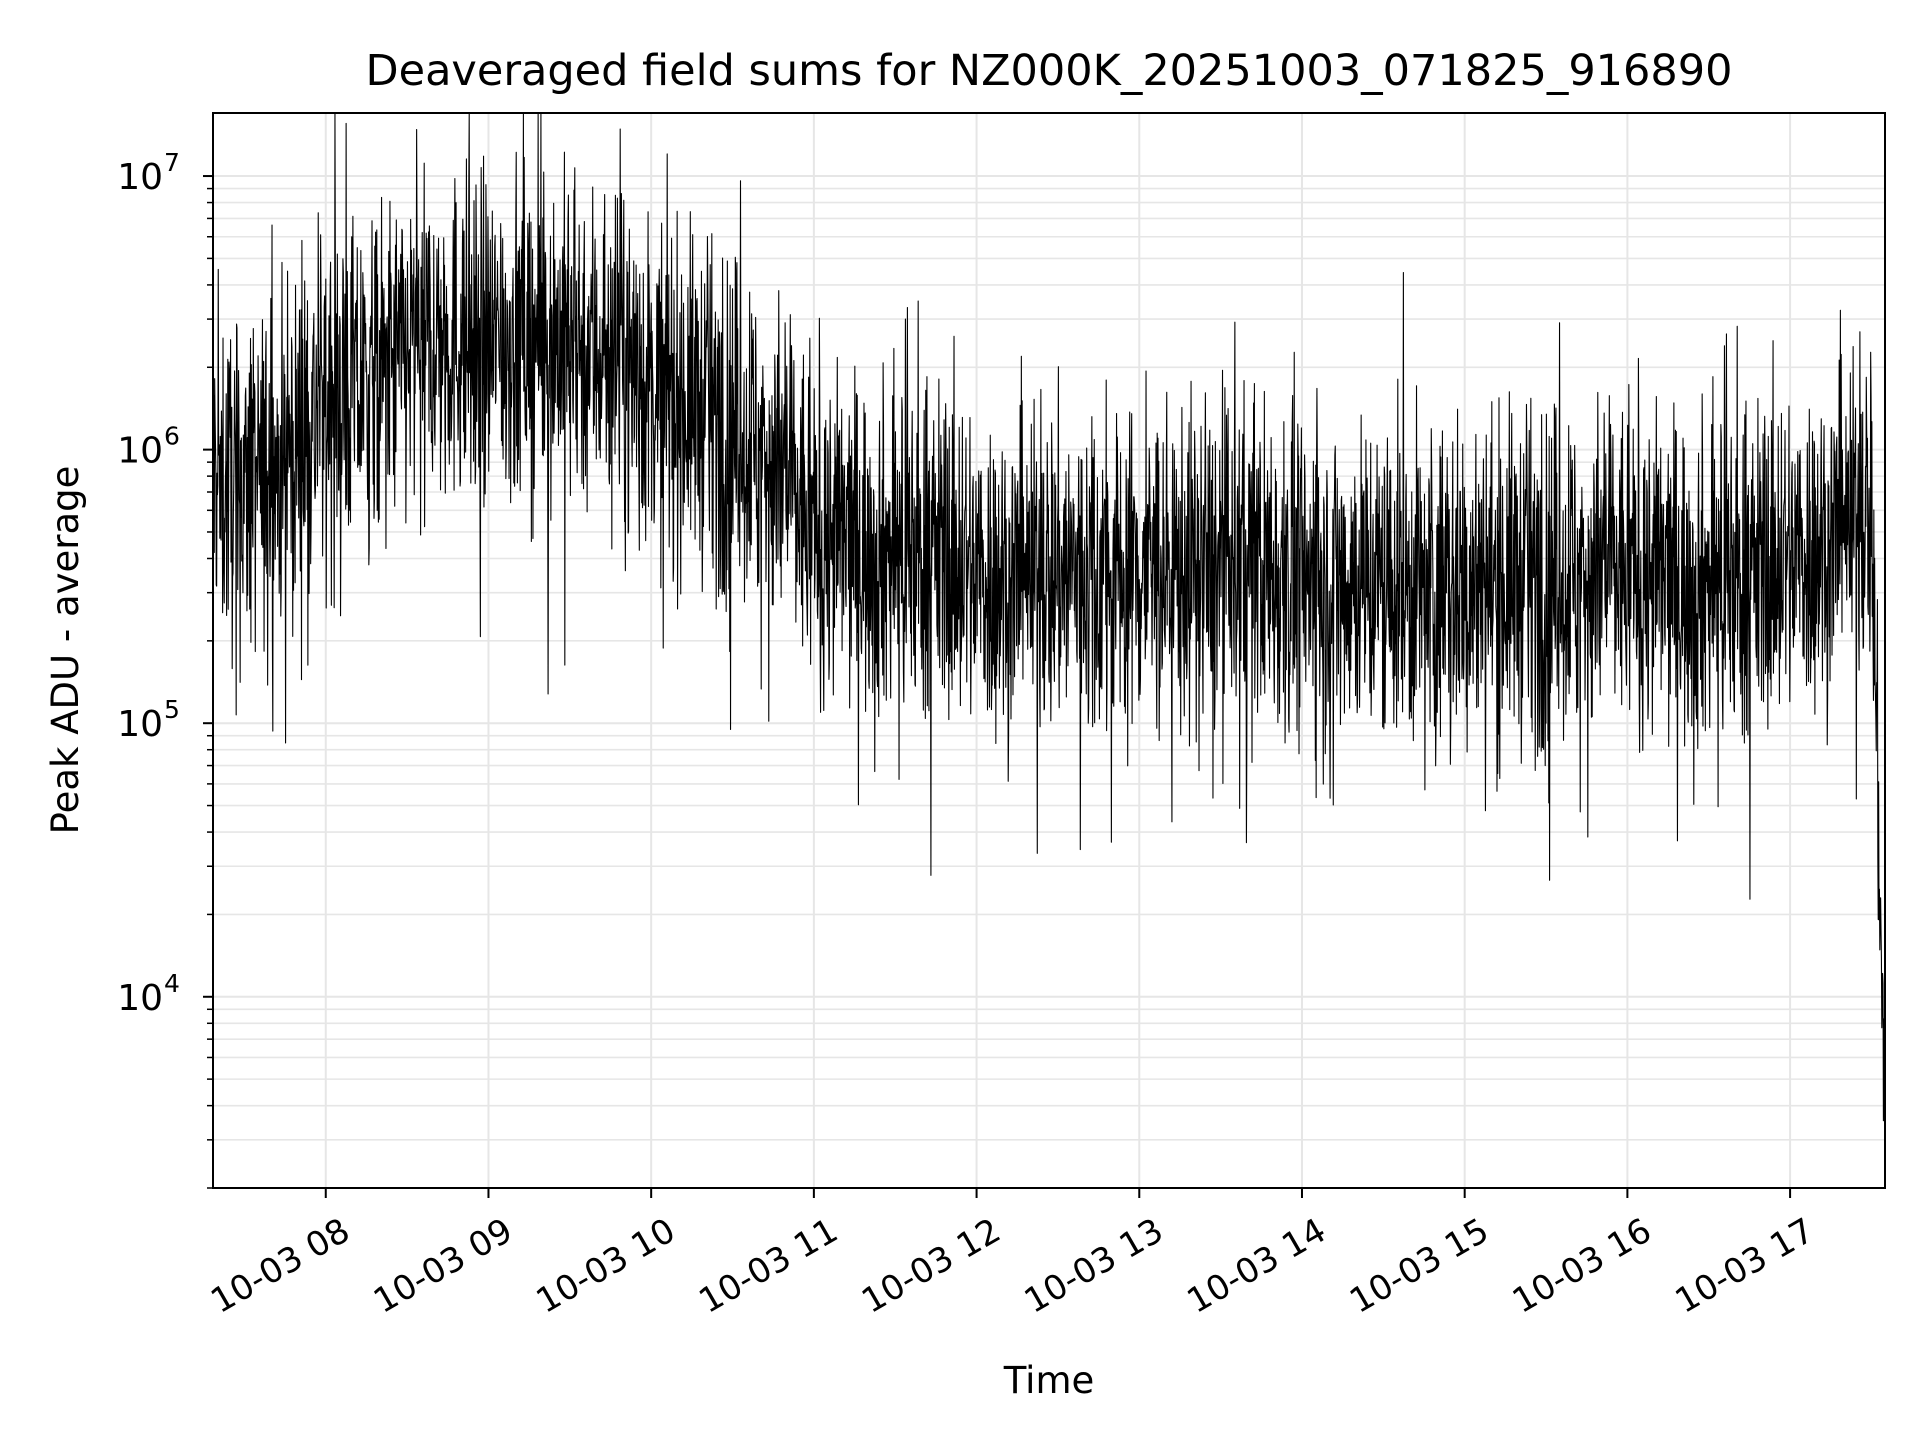 Image resolution: width=1920 pixels, height=1444 pixels. What do you see at coordinates (172, 709) in the screenshot?
I see `y-tick-exponent: 5` at bounding box center [172, 709].